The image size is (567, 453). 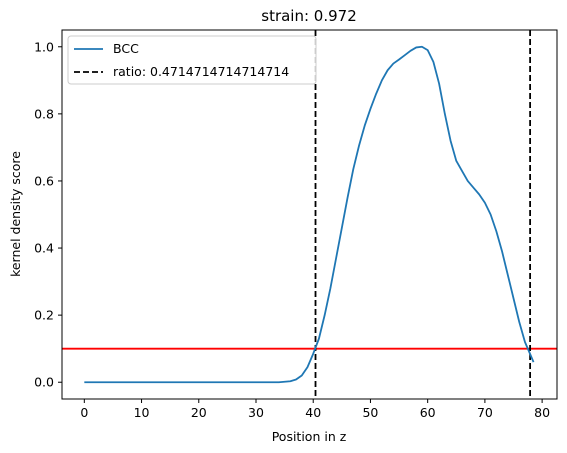 What do you see at coordinates (199, 412) in the screenshot?
I see `x-tick-label: 20` at bounding box center [199, 412].